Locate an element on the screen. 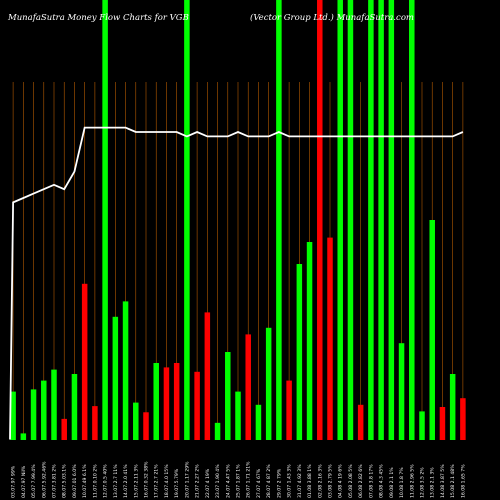  x-tick-label: 08.08 4.3 45% is located at coordinates (382, 481).